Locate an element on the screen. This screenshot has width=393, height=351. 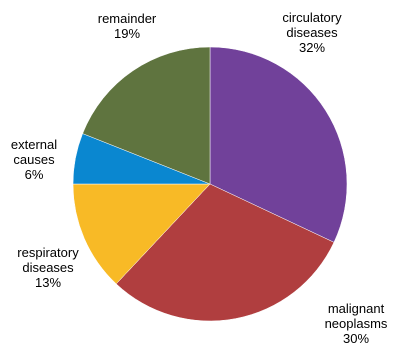
pie-label-text: external is located at coordinates (34, 144).